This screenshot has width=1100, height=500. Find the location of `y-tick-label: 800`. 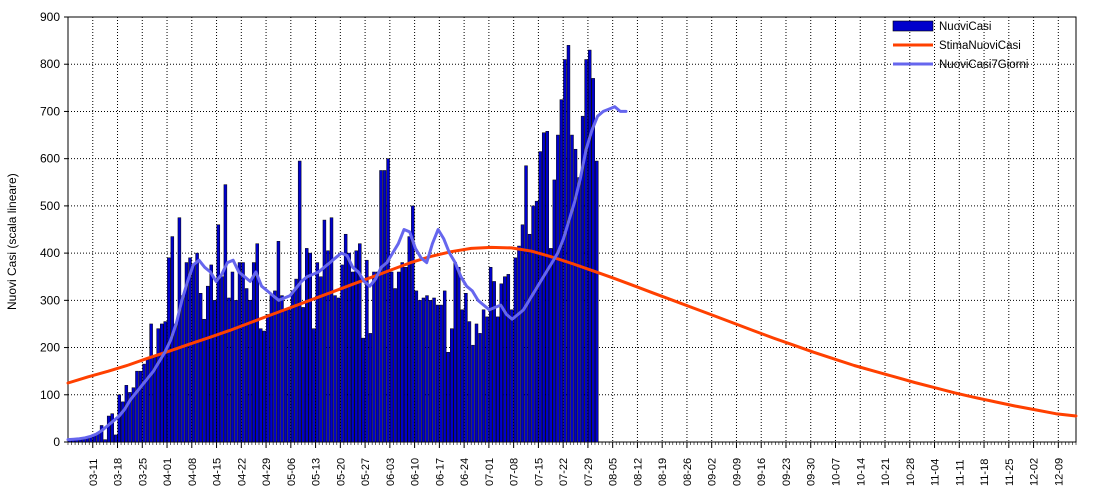

y-tick-label: 800 is located at coordinates (50, 64).